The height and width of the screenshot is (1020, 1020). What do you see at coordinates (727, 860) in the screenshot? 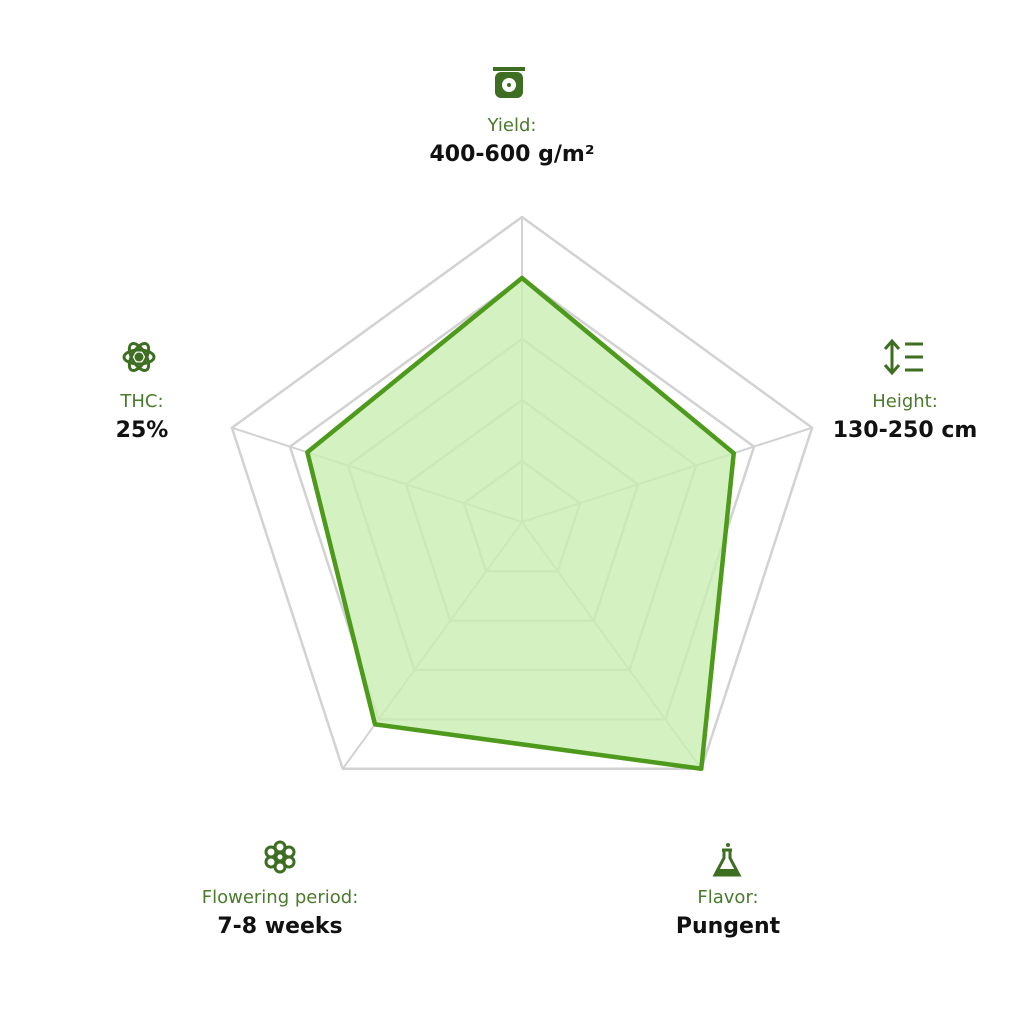
I see `flavor-icon` at bounding box center [727, 860].